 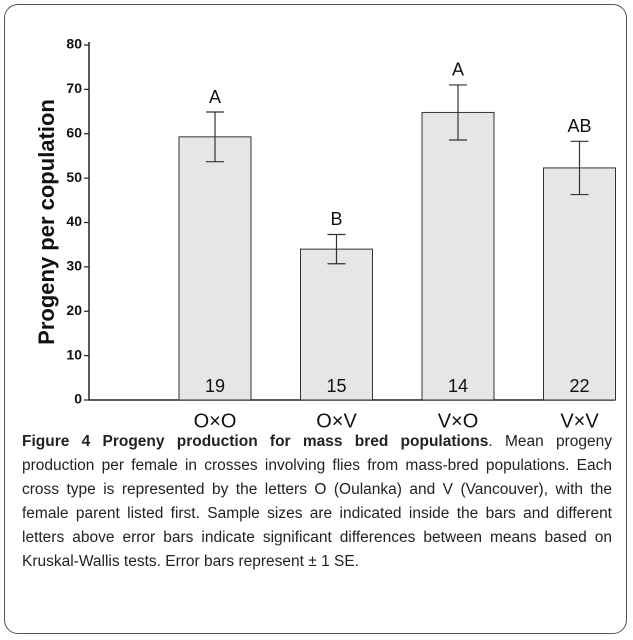 What do you see at coordinates (46, 222) in the screenshot?
I see `y-axis-label: Progeny per copulation` at bounding box center [46, 222].